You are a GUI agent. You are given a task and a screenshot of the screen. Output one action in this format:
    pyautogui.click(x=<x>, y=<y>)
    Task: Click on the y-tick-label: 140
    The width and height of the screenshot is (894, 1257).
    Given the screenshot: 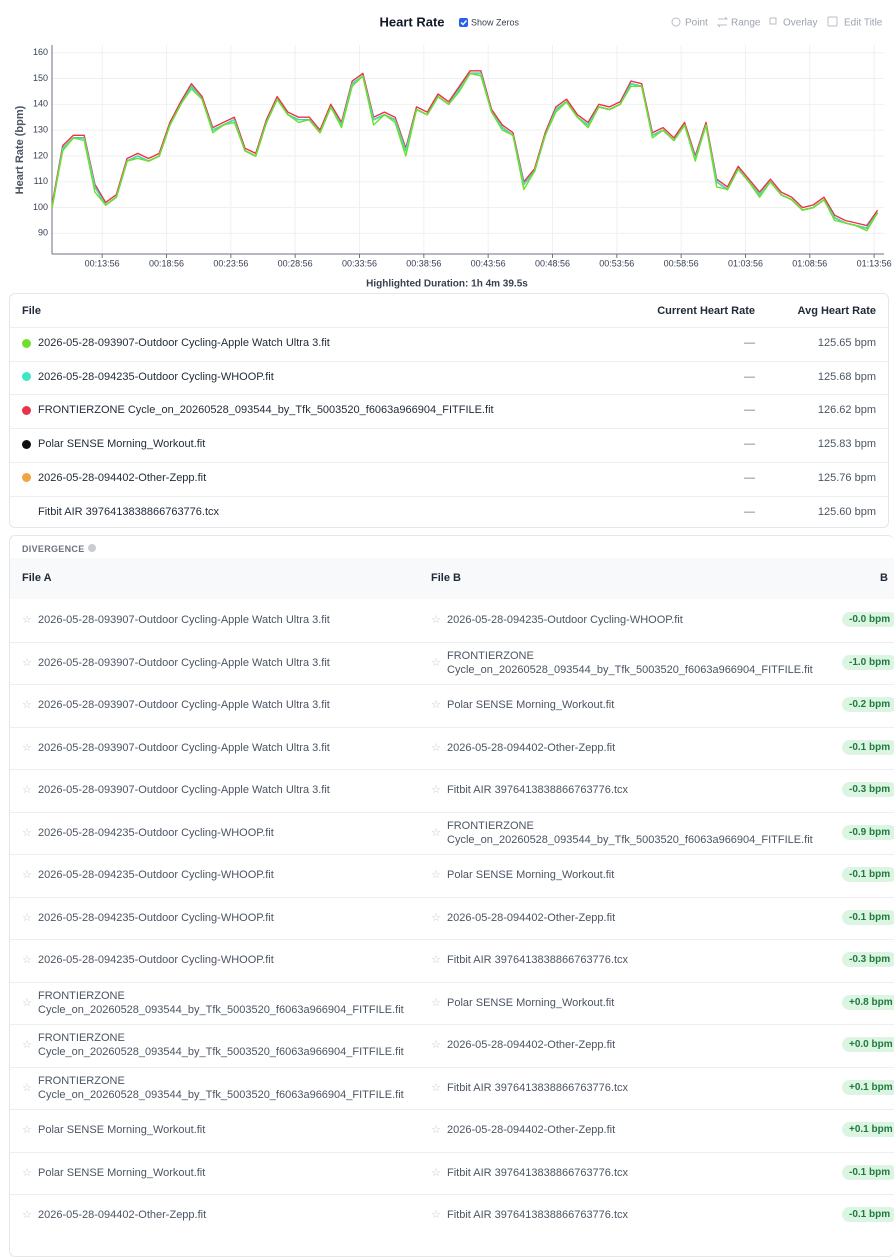 What is the action you would take?
    pyautogui.click(x=40, y=104)
    